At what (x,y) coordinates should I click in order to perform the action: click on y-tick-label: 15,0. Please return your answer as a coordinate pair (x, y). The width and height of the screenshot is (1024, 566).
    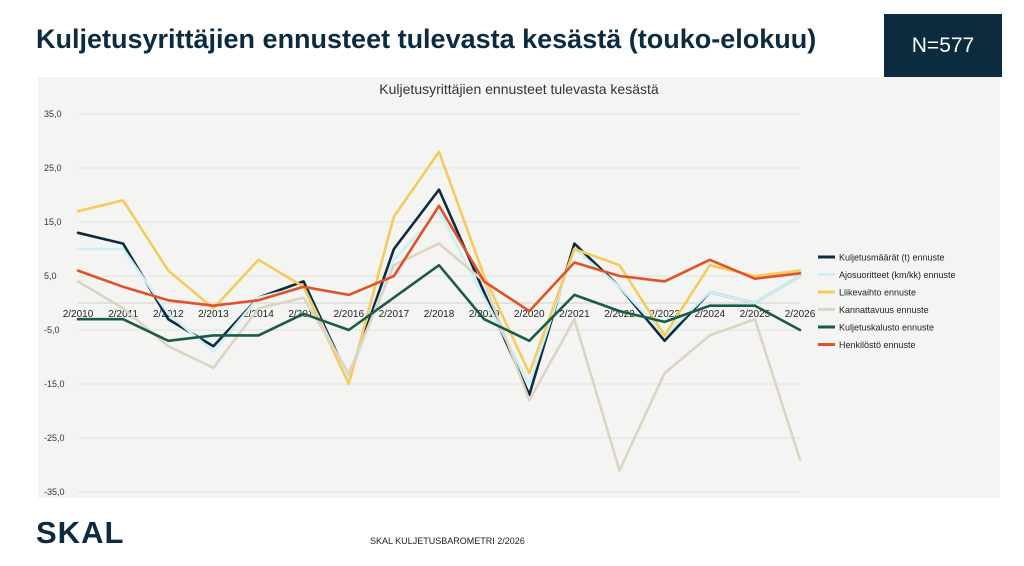
    Looking at the image, I should click on (53, 222).